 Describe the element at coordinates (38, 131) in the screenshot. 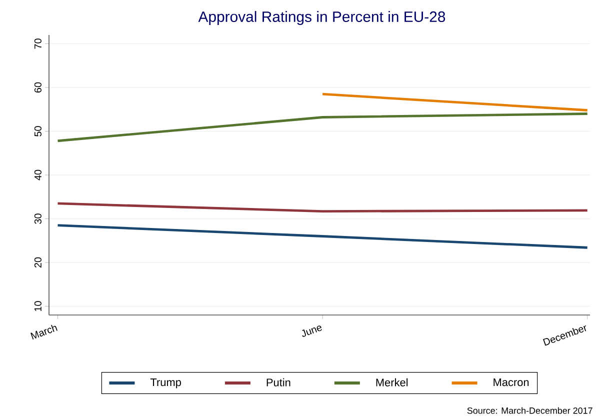

I see `y-tick-label: 50` at that location.